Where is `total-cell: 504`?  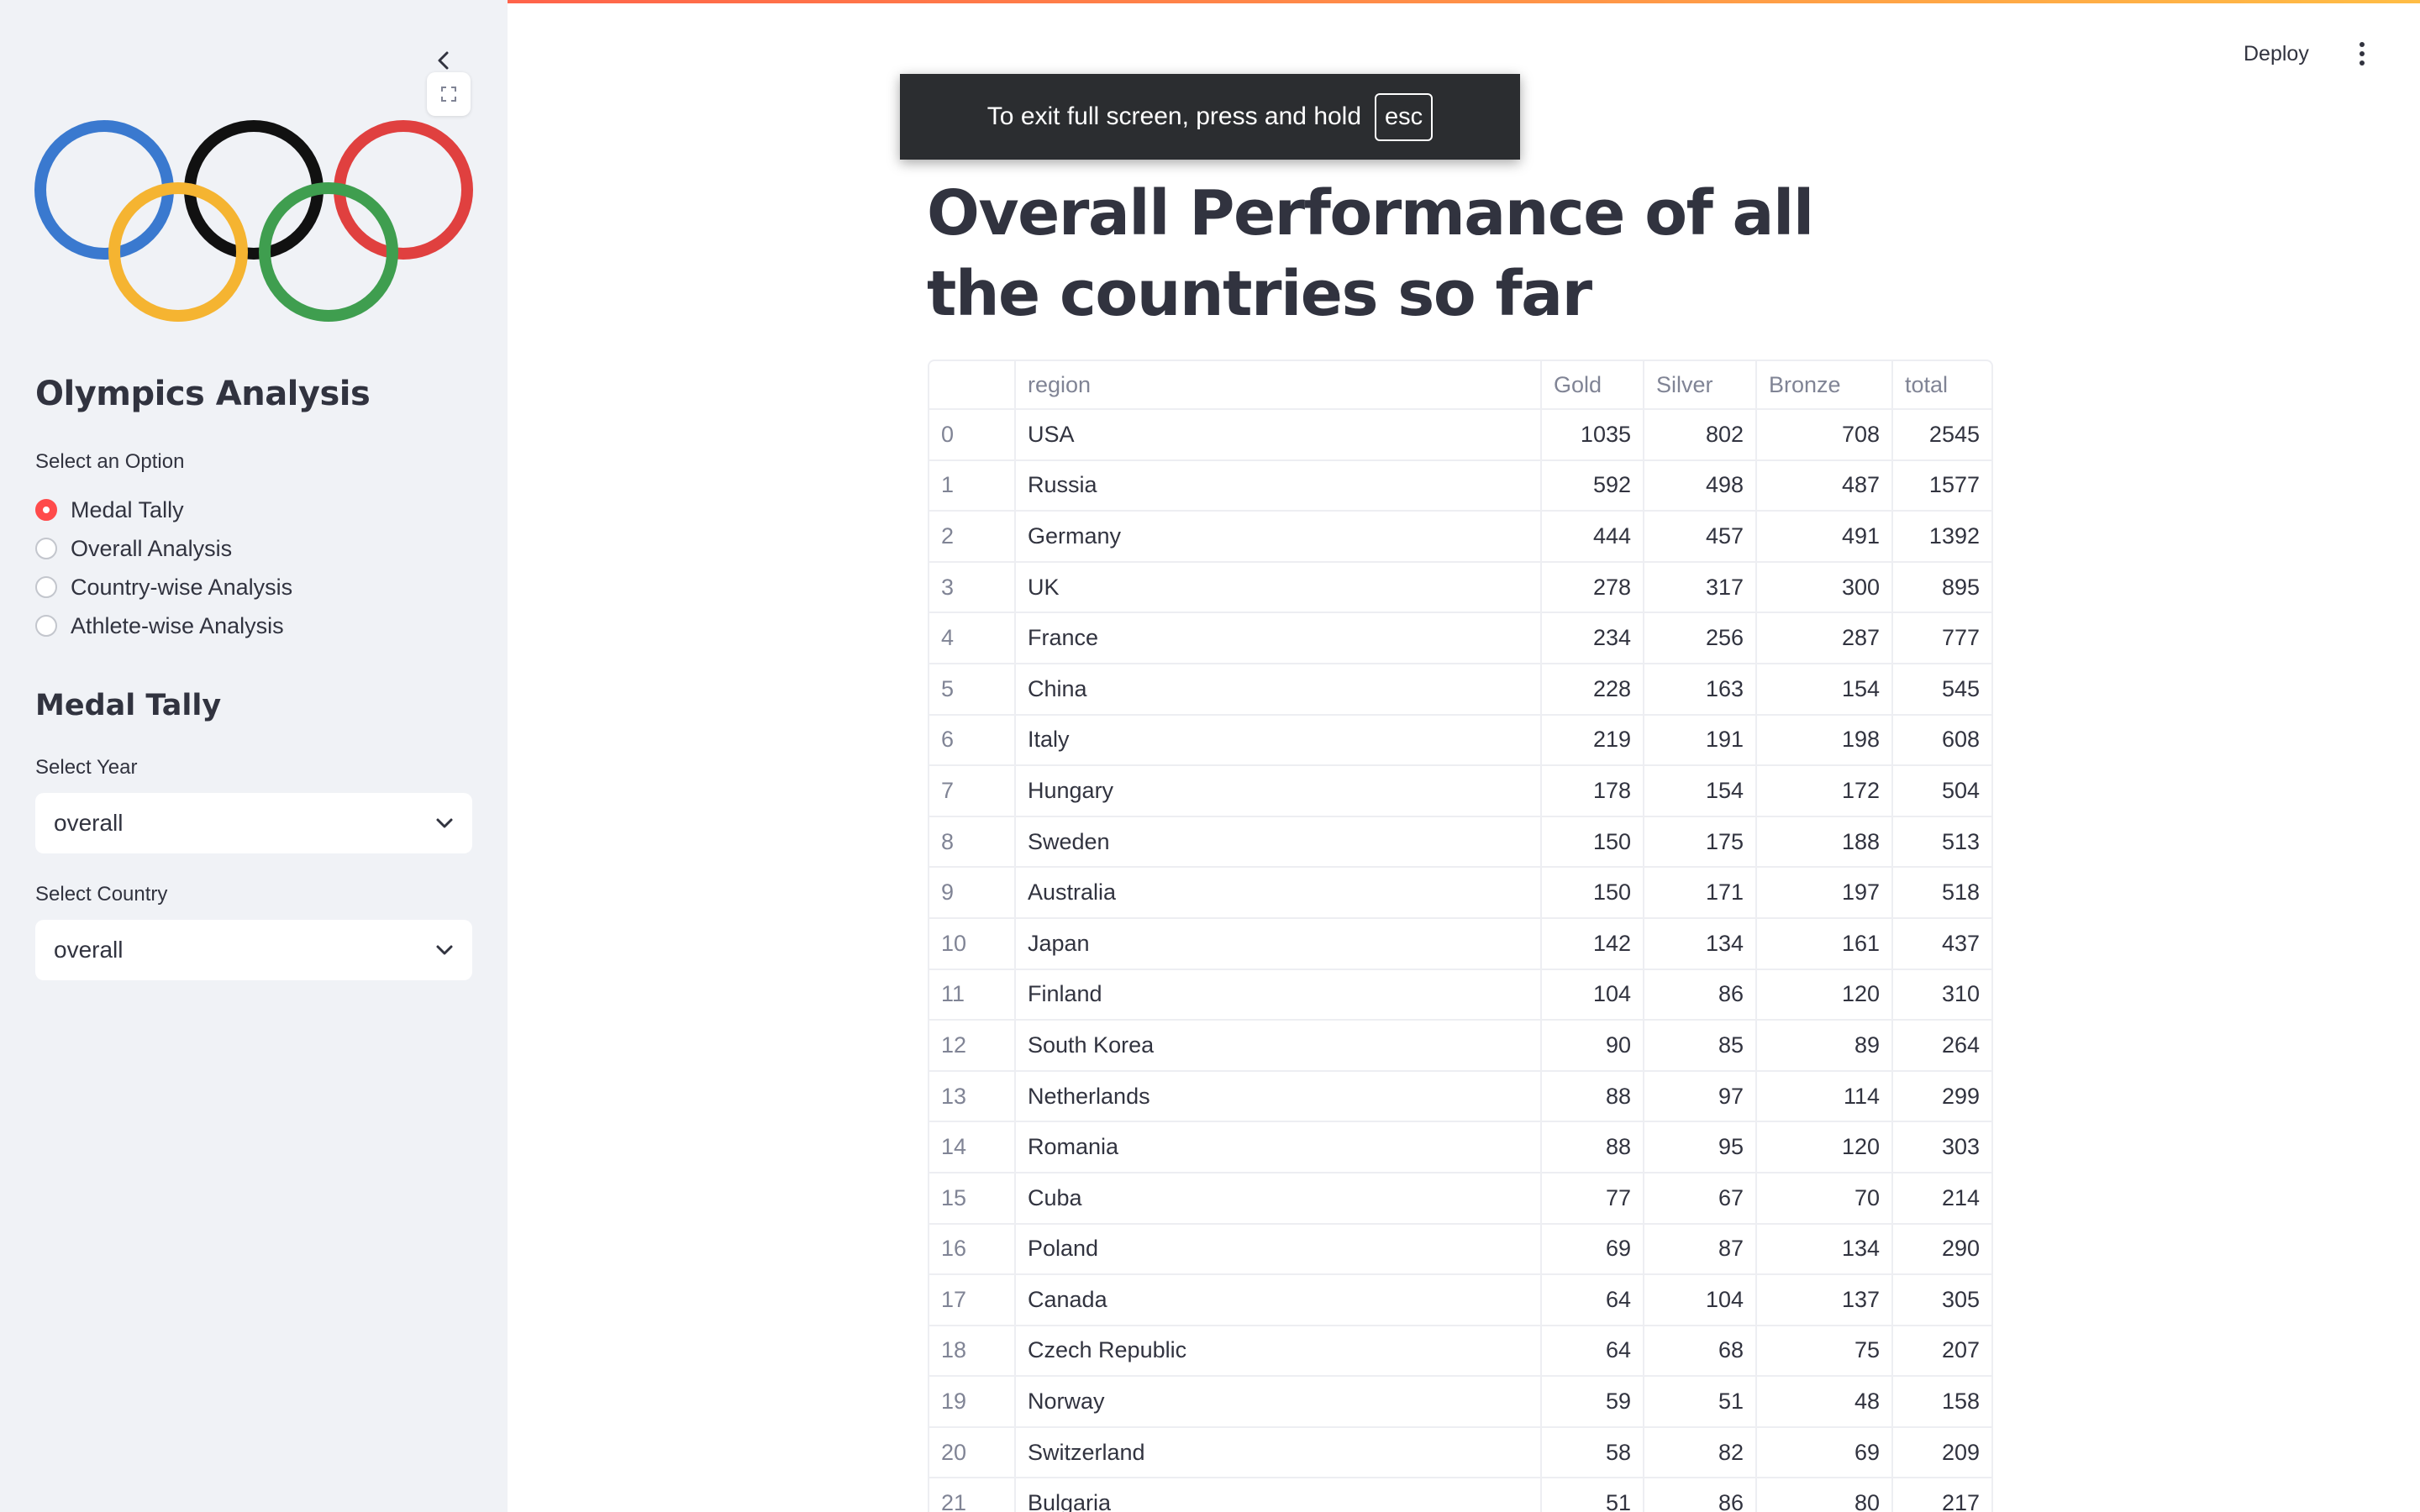 total-cell: 504 is located at coordinates (1941, 791).